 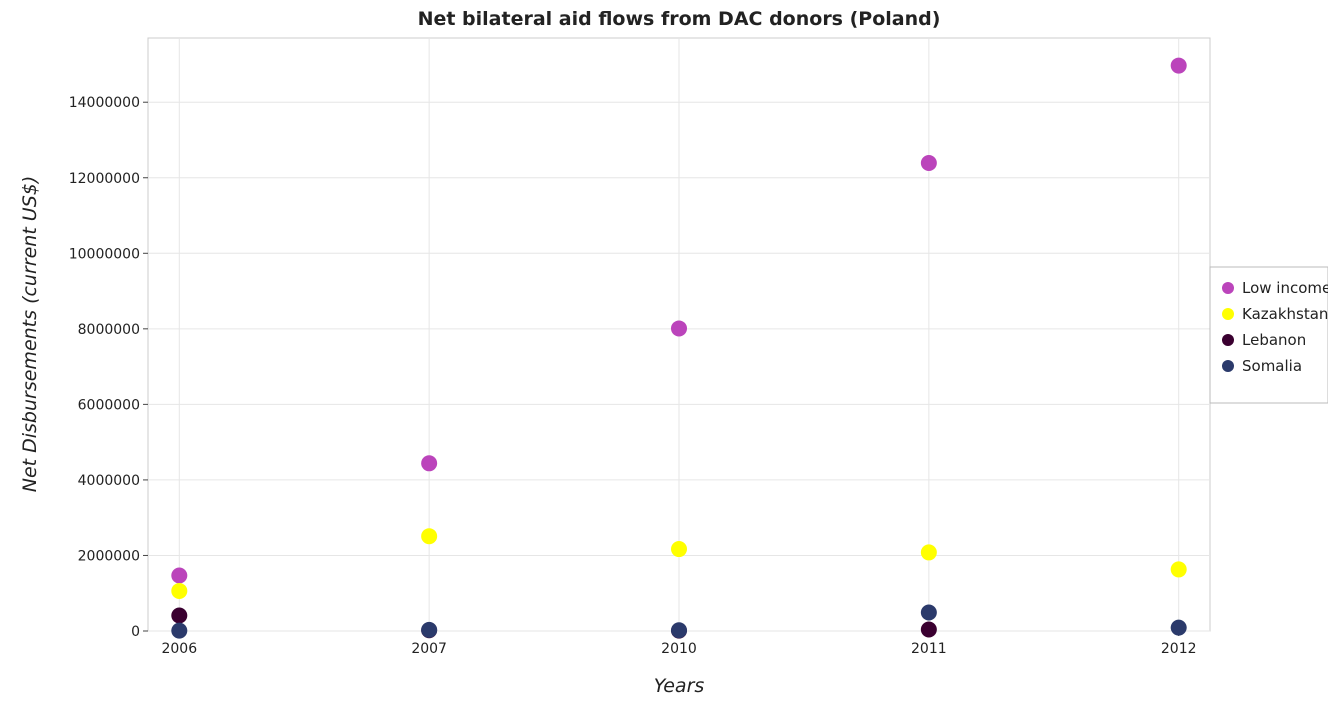 What do you see at coordinates (30, 334) in the screenshot?
I see `y-axis-label: Net Disbursements (current US$)` at bounding box center [30, 334].